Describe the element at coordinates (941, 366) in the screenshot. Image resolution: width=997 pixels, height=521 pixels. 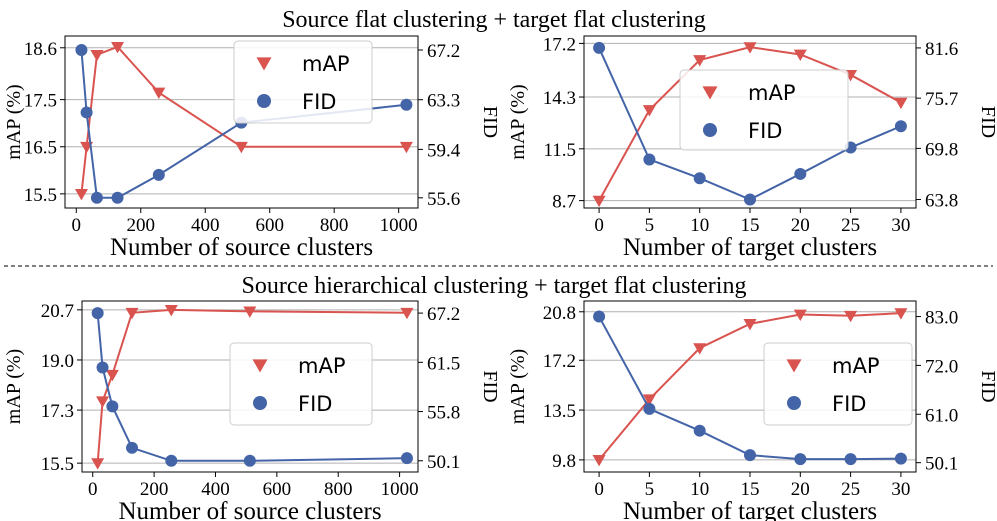
I see `y-right-tick-label: 72.0` at that location.